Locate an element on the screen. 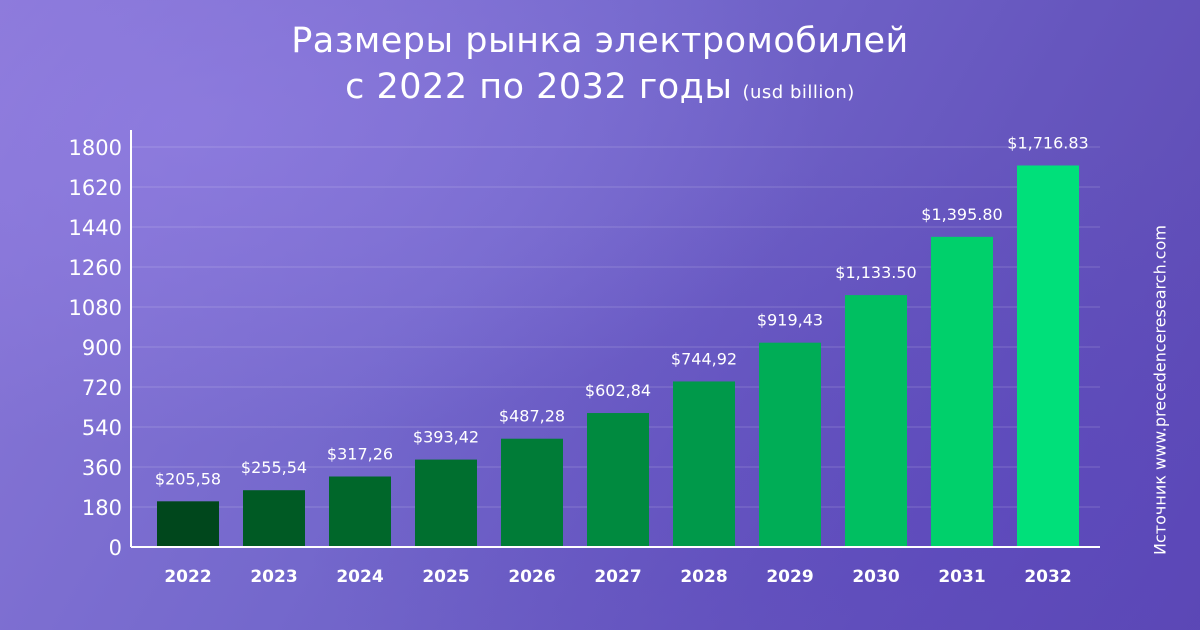 Image resolution: width=1200 pixels, height=630 pixels. x-tick-label: 2027 is located at coordinates (617, 577).